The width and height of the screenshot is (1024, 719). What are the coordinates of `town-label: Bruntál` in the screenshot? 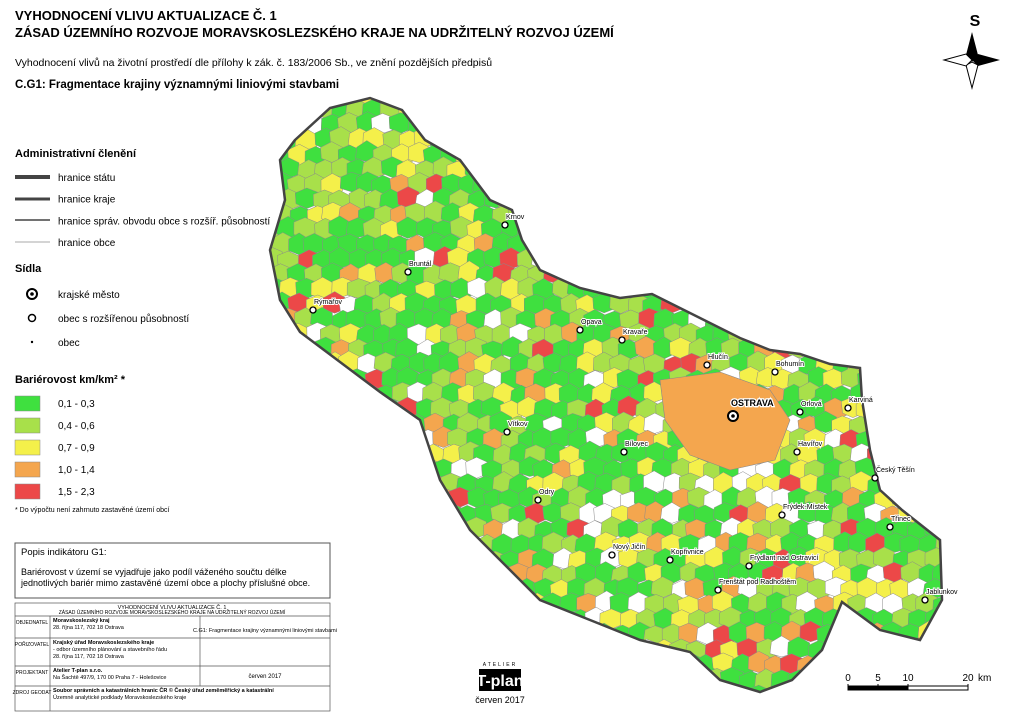 It's located at (420, 264).